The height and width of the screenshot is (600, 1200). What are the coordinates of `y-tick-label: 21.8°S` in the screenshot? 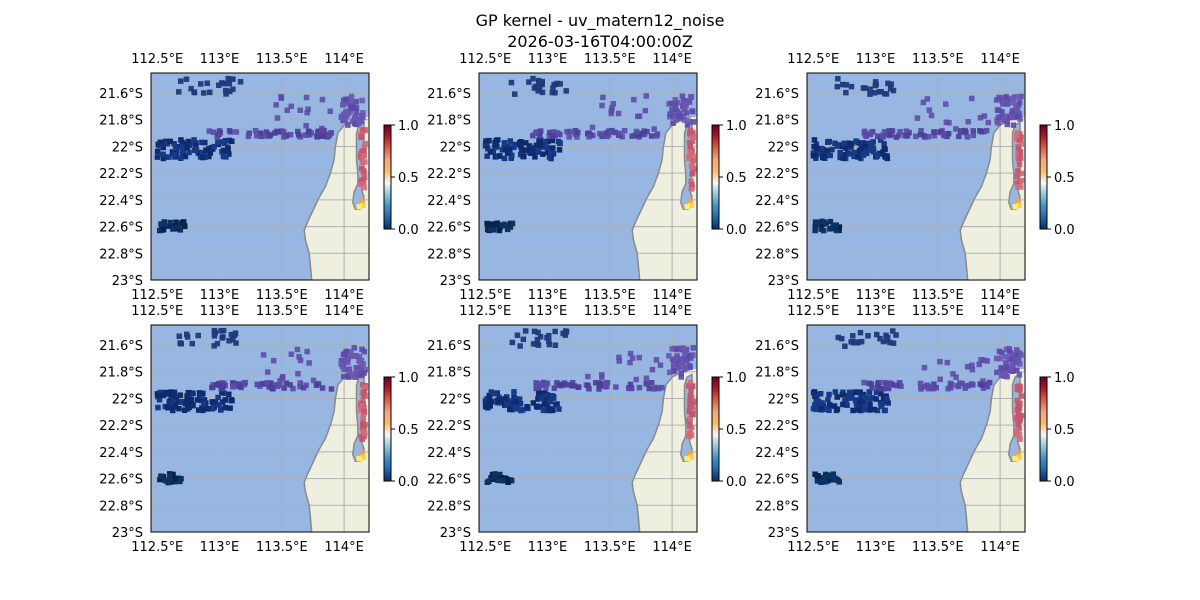 It's located at (121, 373).